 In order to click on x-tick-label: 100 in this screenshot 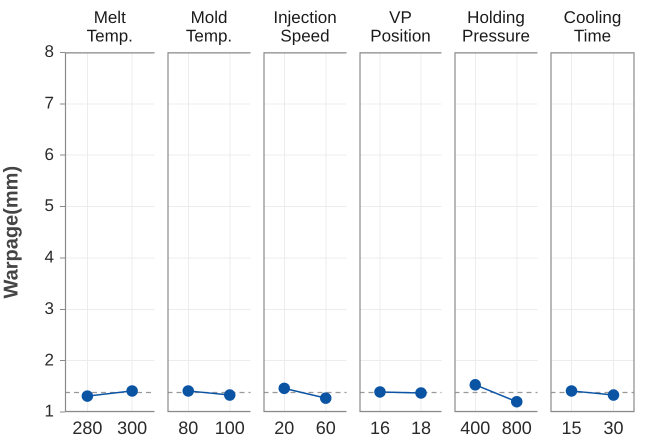, I will do `click(229, 428)`.